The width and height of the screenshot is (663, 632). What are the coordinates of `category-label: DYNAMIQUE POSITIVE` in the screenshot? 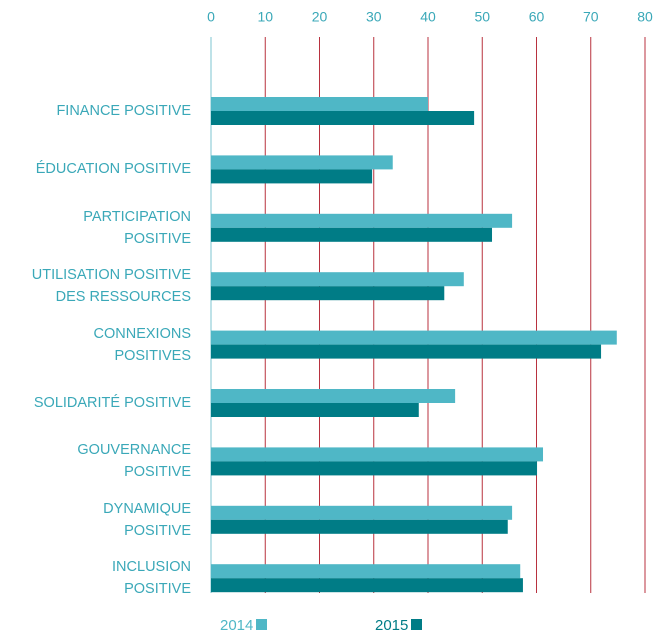 It's located at (147, 519).